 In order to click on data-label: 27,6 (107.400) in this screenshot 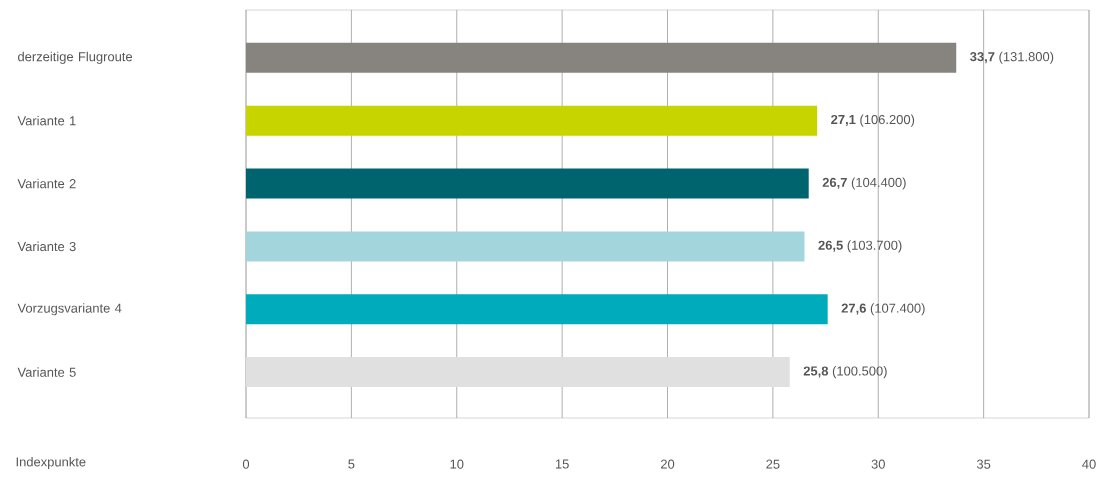, I will do `click(883, 309)`.